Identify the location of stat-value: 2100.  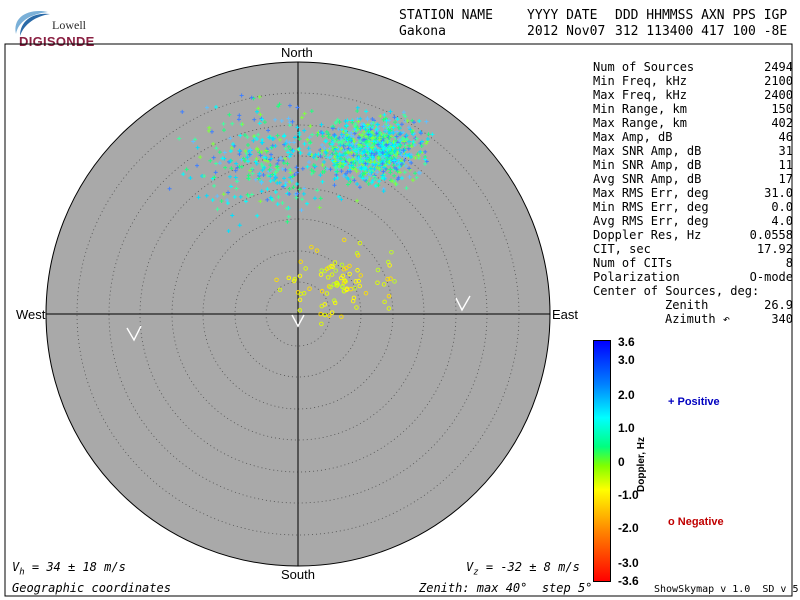
(778, 81).